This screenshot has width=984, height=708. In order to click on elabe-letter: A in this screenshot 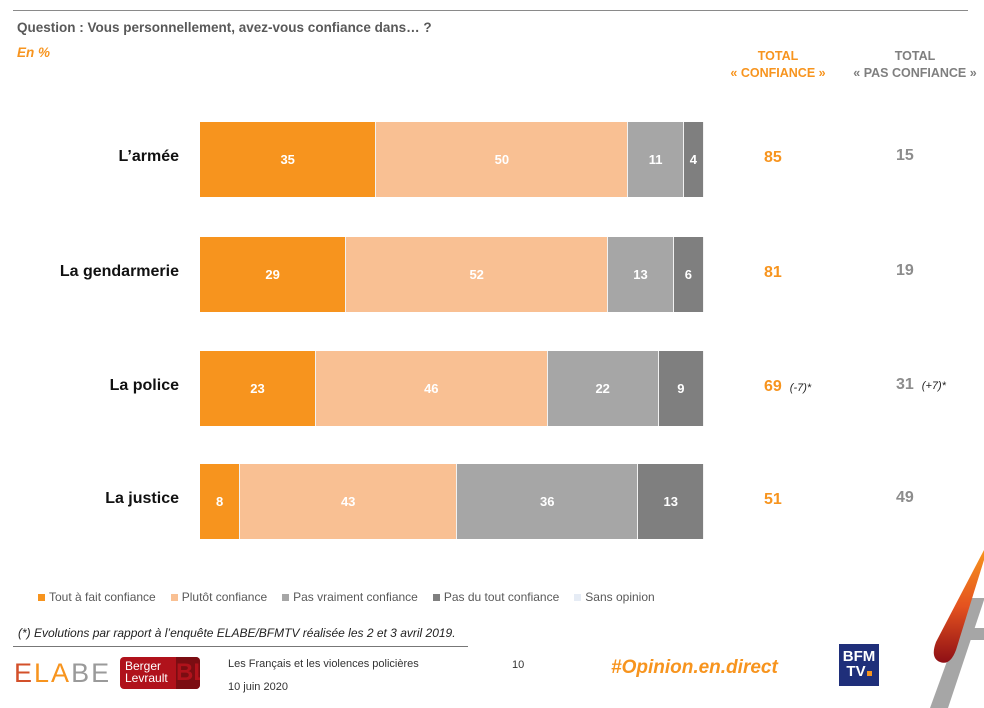, I will do `click(61, 673)`.